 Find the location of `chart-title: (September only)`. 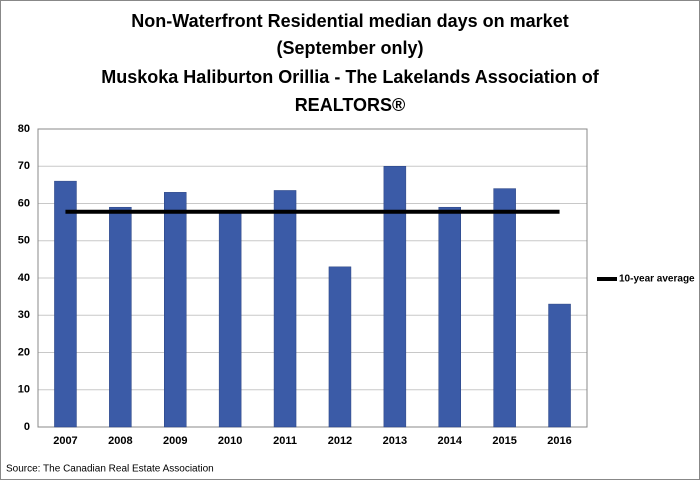

chart-title: (September only) is located at coordinates (349, 48).